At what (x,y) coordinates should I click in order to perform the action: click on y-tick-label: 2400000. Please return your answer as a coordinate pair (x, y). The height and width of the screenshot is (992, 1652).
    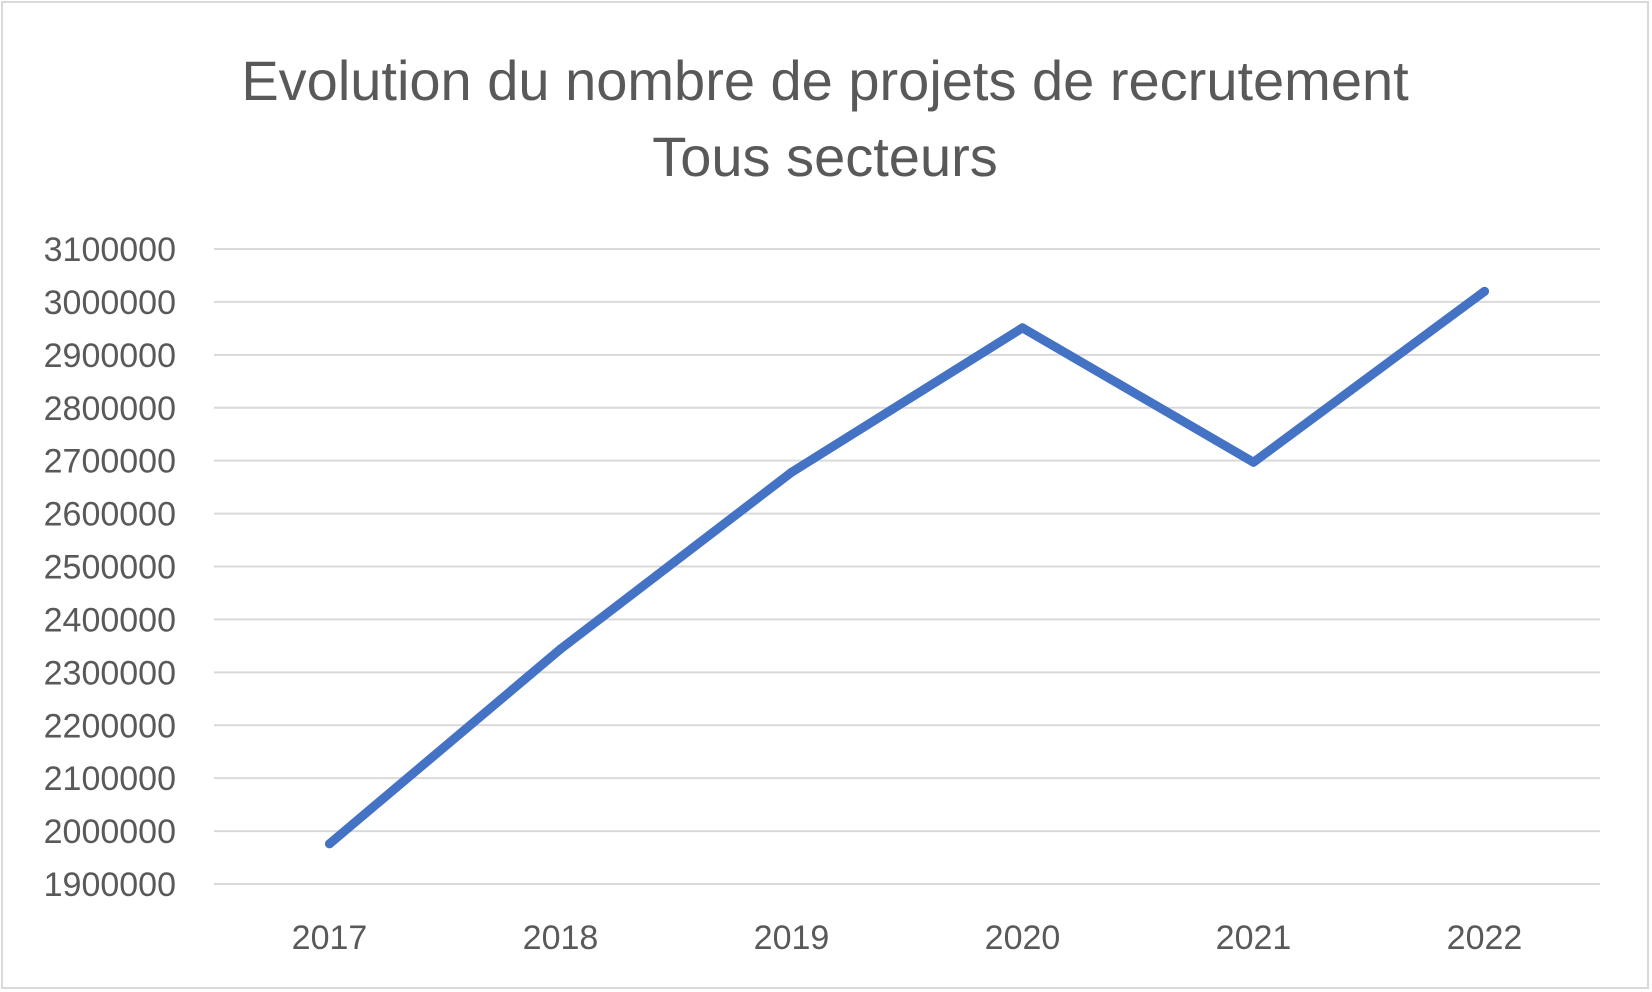
    Looking at the image, I should click on (110, 620).